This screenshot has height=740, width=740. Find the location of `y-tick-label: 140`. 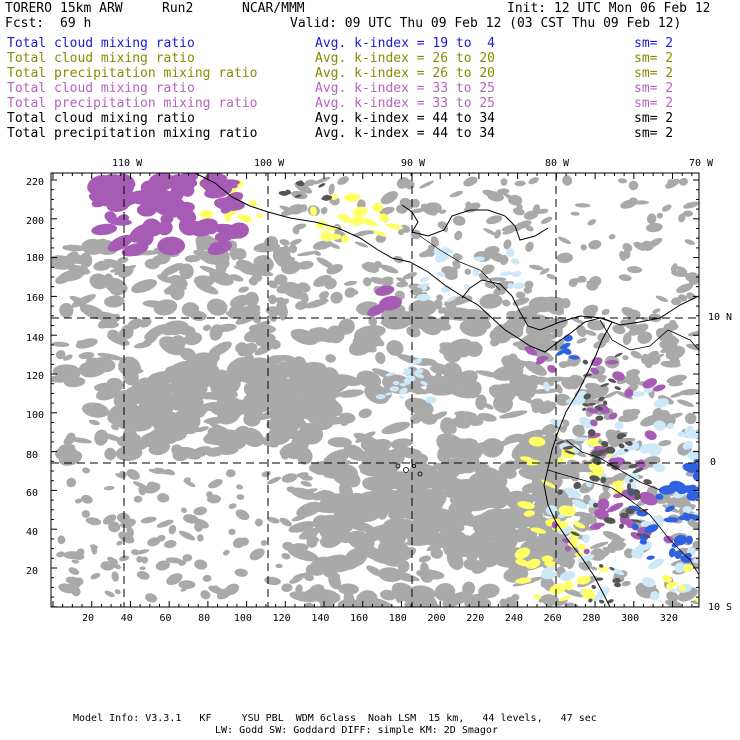

y-tick-label: 140 is located at coordinates (35, 338).